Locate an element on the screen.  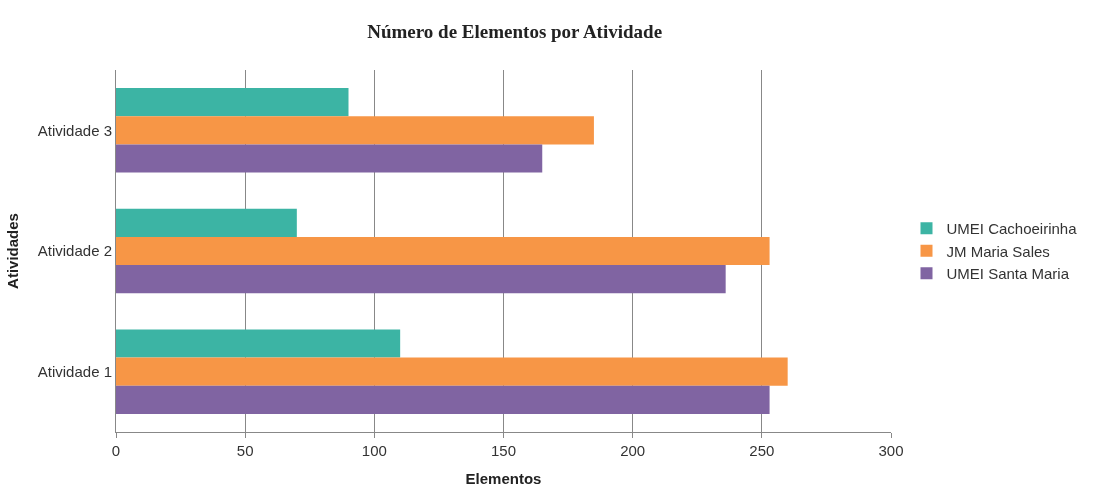
x-tick-label: 200 is located at coordinates (633, 450).